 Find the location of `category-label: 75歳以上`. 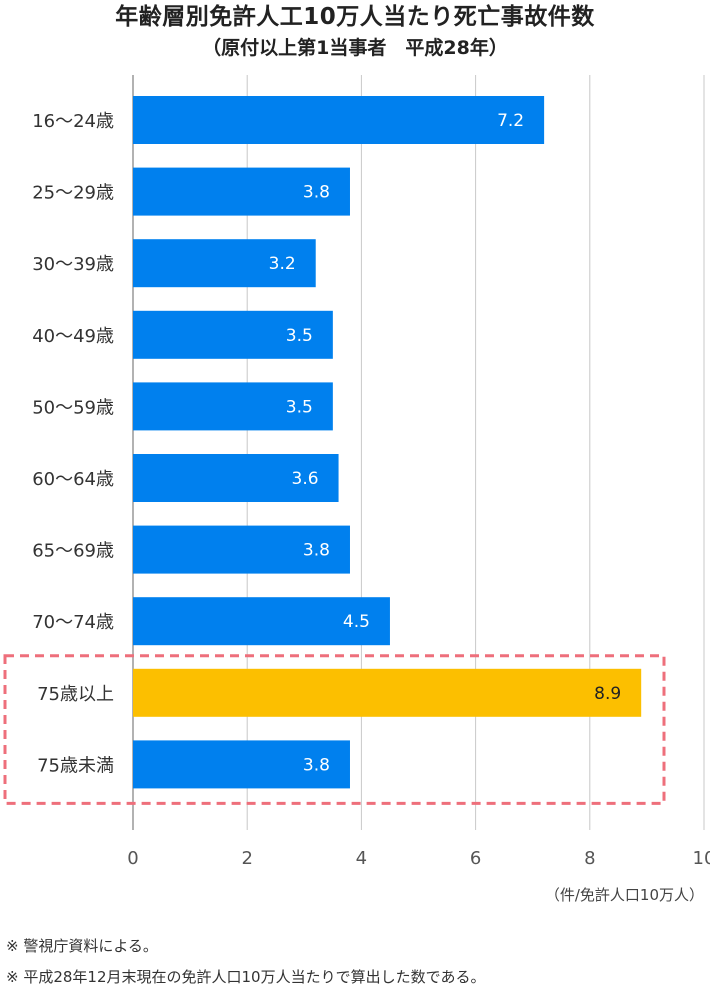

category-label: 75歳以上 is located at coordinates (75, 694).